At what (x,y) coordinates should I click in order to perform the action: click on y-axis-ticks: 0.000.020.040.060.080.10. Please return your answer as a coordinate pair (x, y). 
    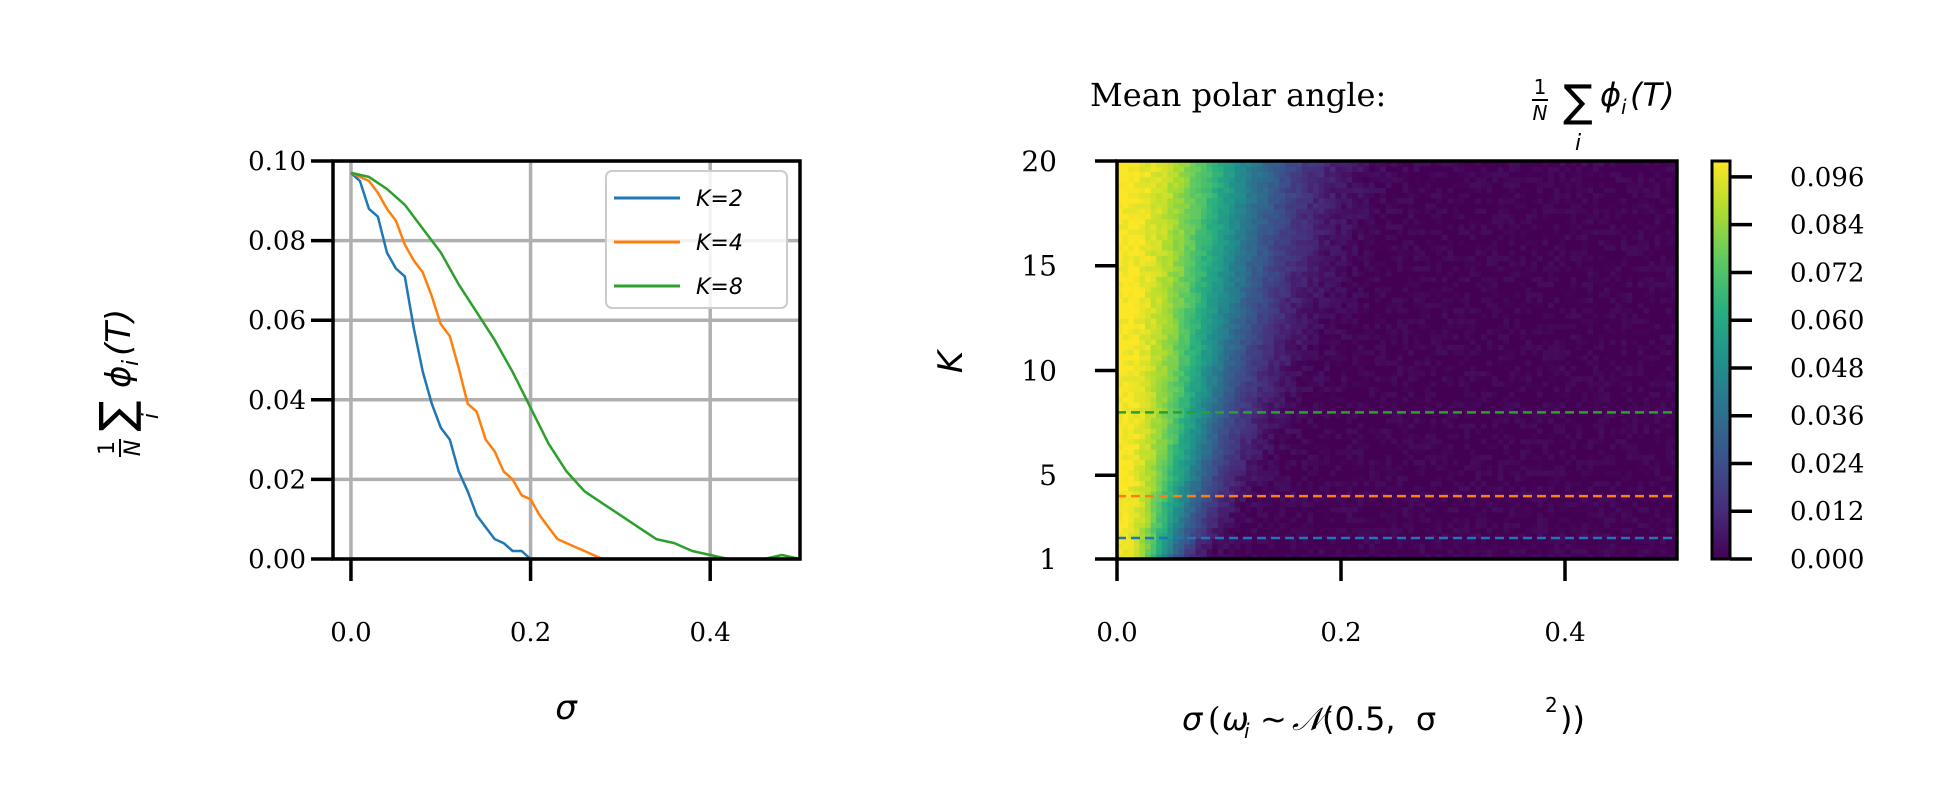
    Looking at the image, I should click on (290, 361).